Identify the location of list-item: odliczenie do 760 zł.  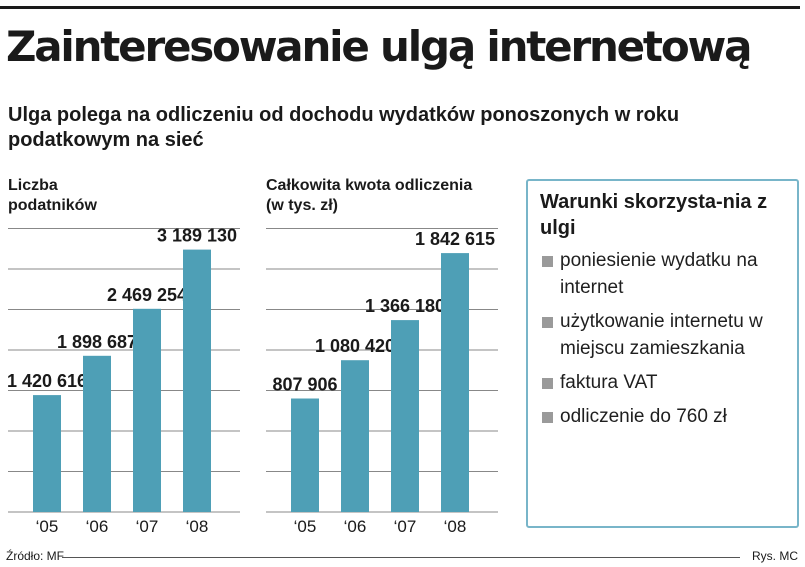
(665, 416).